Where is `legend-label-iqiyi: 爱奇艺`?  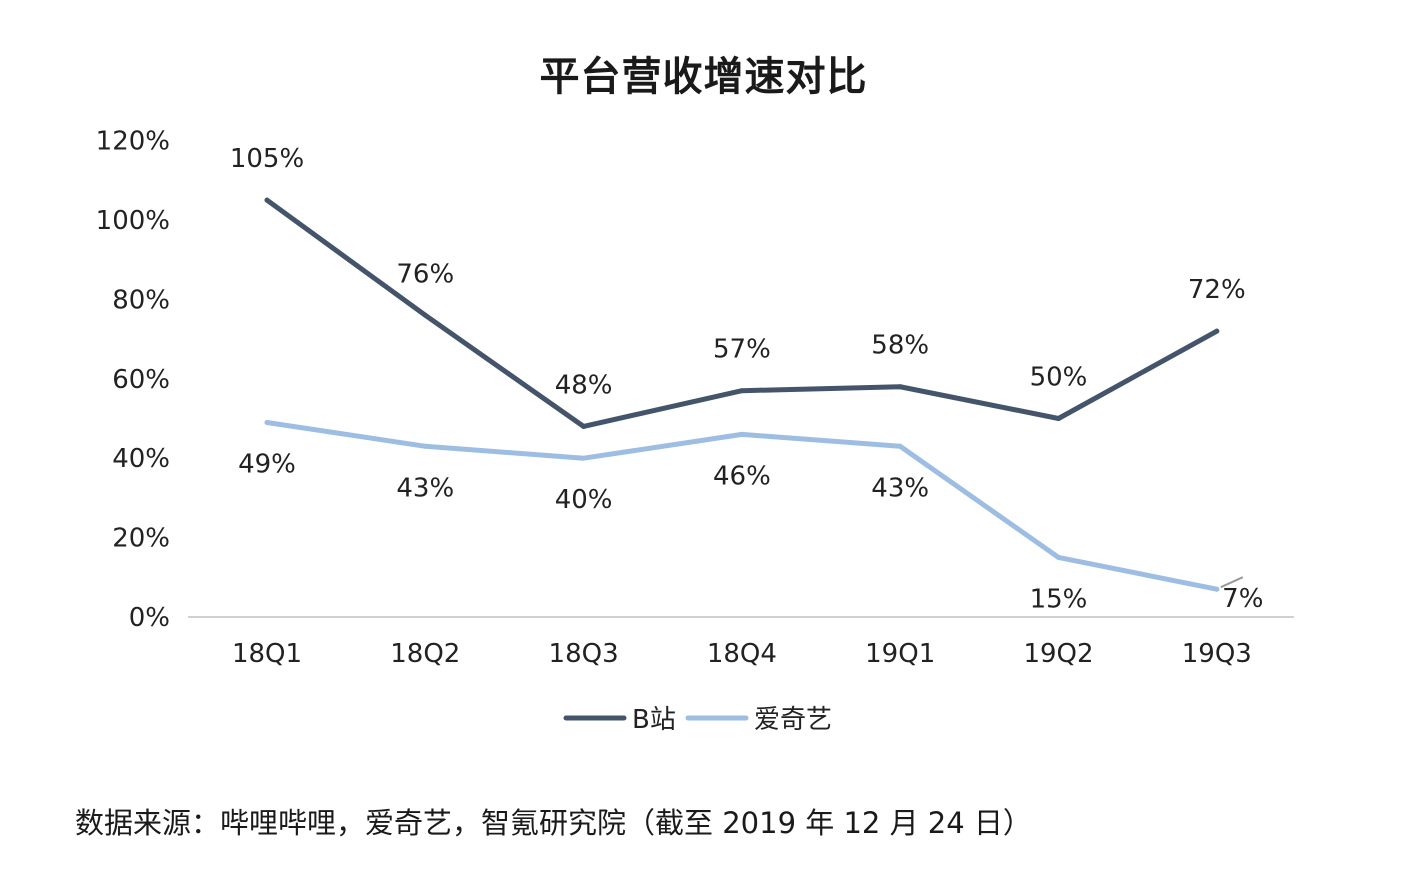
legend-label-iqiyi: 爱奇艺 is located at coordinates (793, 720).